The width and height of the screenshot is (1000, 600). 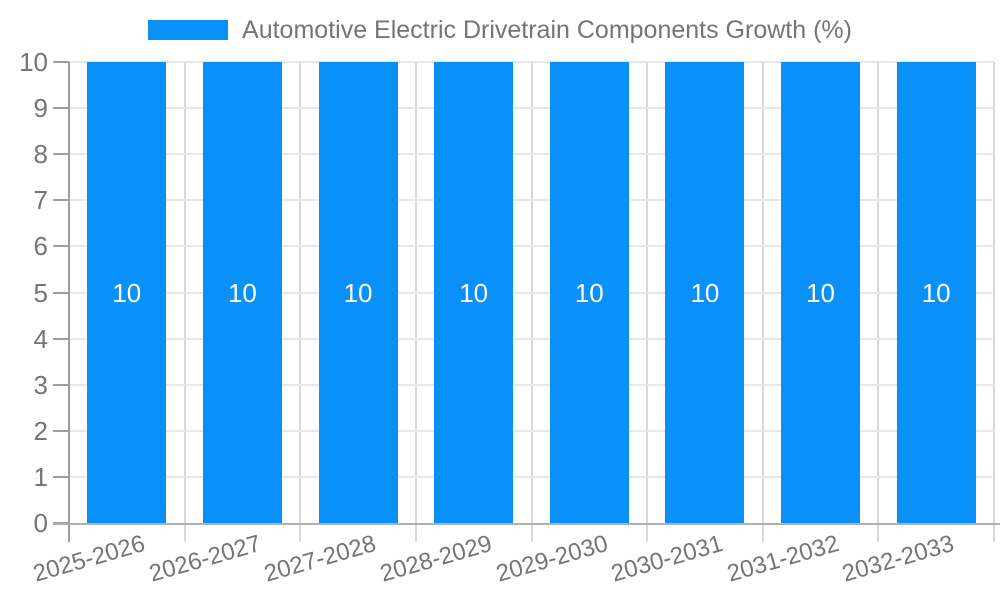 What do you see at coordinates (436, 559) in the screenshot?
I see `x-axis-label: 2028-2029` at bounding box center [436, 559].